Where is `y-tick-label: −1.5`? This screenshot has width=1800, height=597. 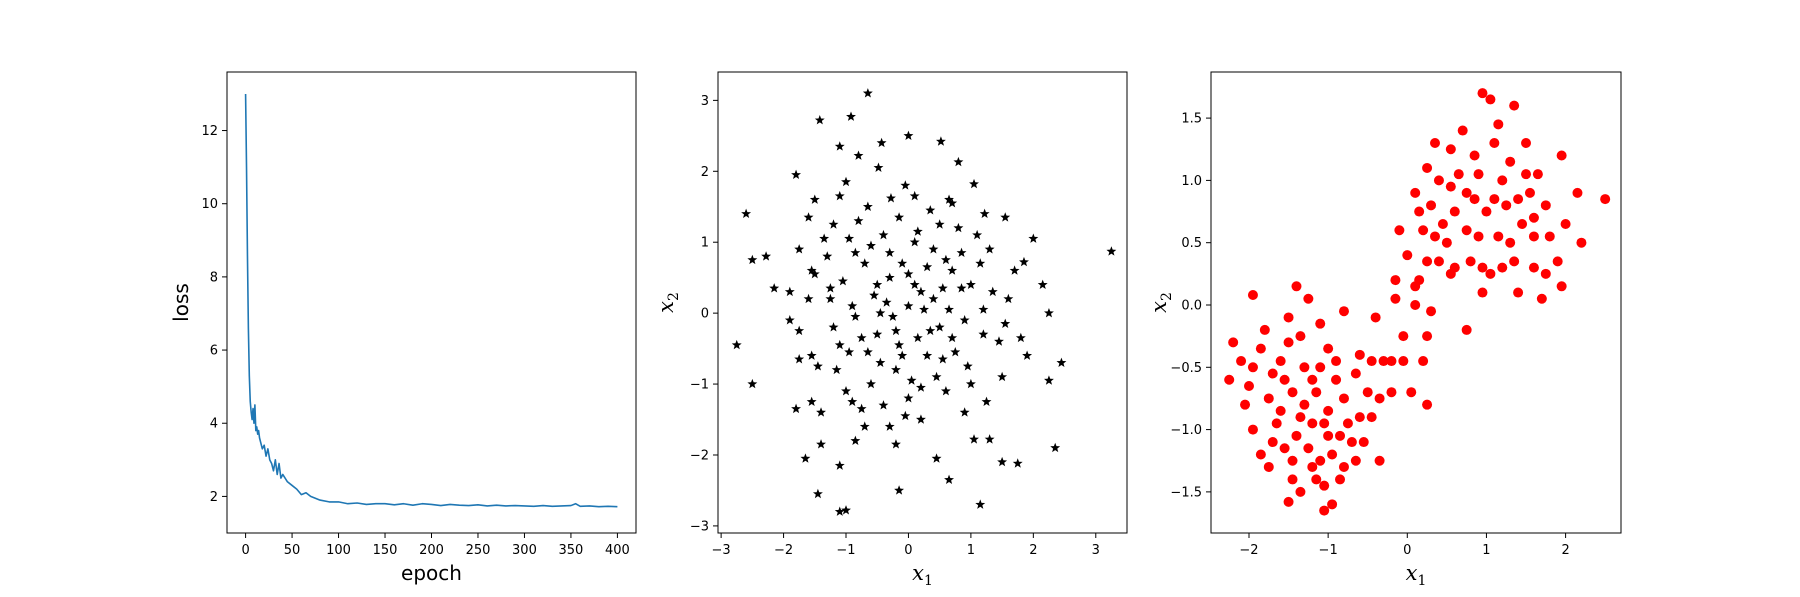 y-tick-label: −1.5 is located at coordinates (1186, 492).